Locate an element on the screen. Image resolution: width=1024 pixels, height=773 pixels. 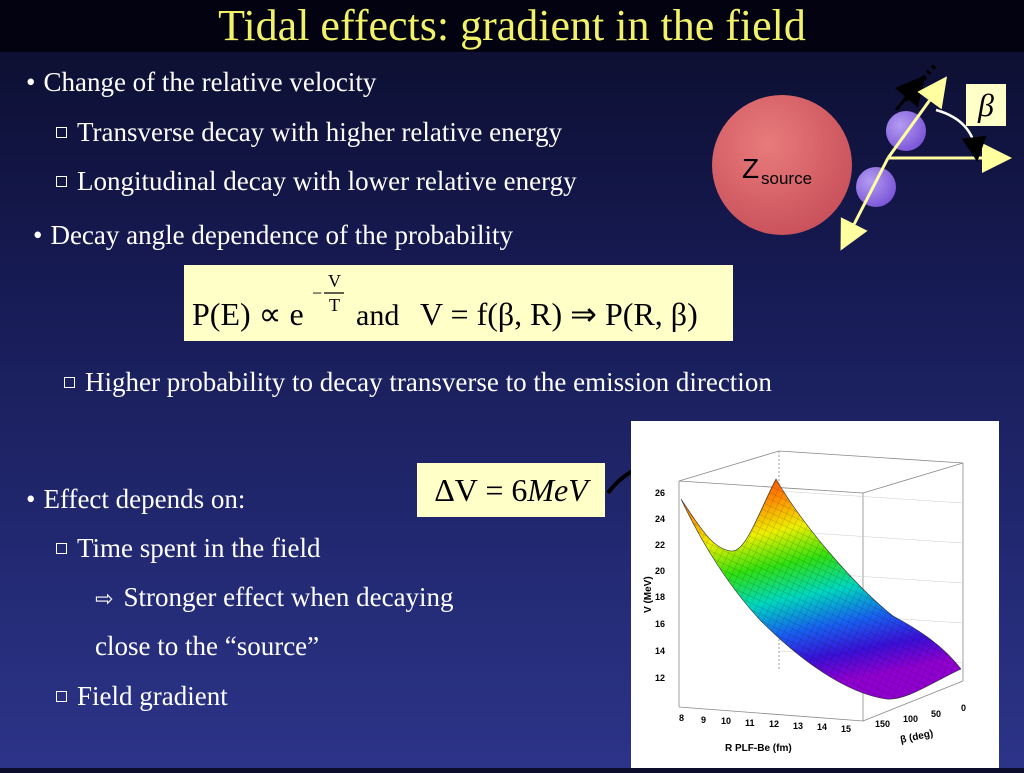
y-tick: 24 is located at coordinates (660, 519).